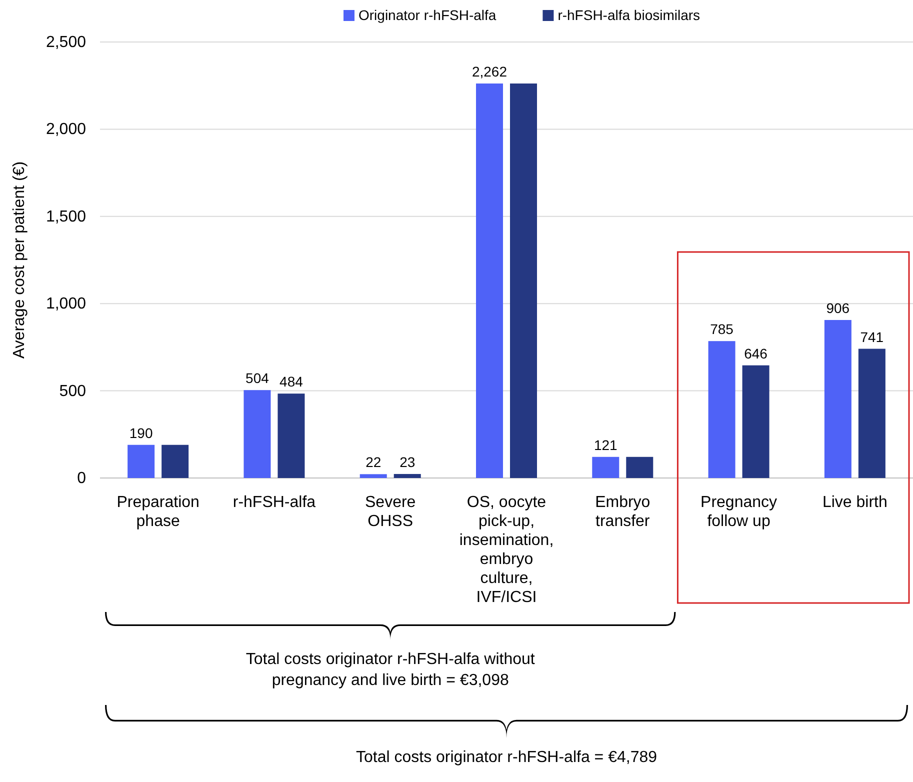 The height and width of the screenshot is (782, 913). I want to click on data-label: 121, so click(606, 444).